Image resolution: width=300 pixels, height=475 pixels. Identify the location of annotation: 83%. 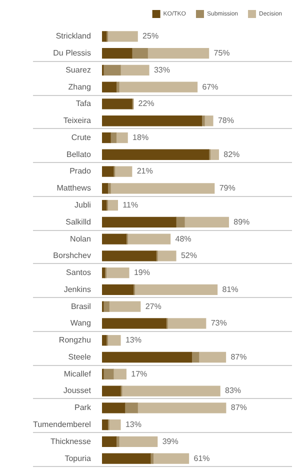
(233, 391).